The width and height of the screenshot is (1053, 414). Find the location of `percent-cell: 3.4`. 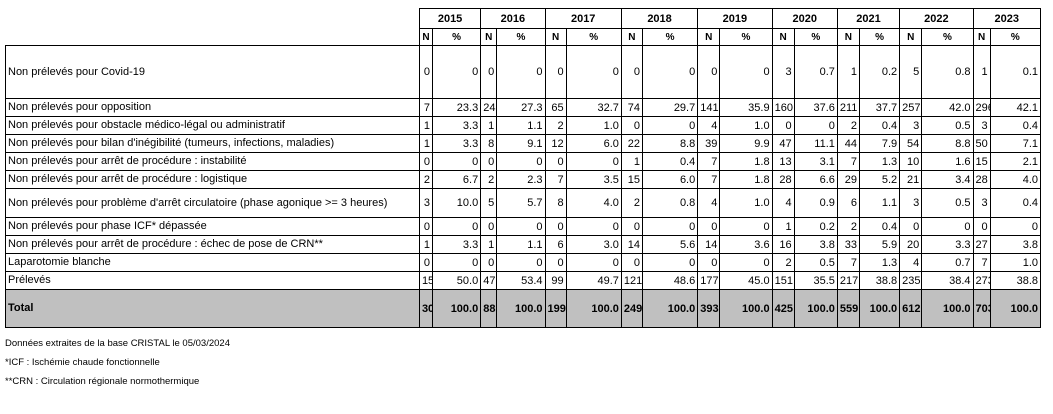

percent-cell: 3.4 is located at coordinates (947, 179).